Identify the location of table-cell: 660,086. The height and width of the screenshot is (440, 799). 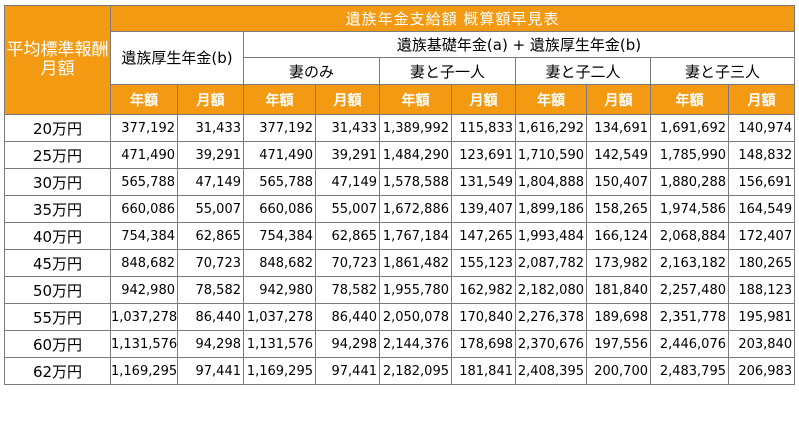
(279, 209).